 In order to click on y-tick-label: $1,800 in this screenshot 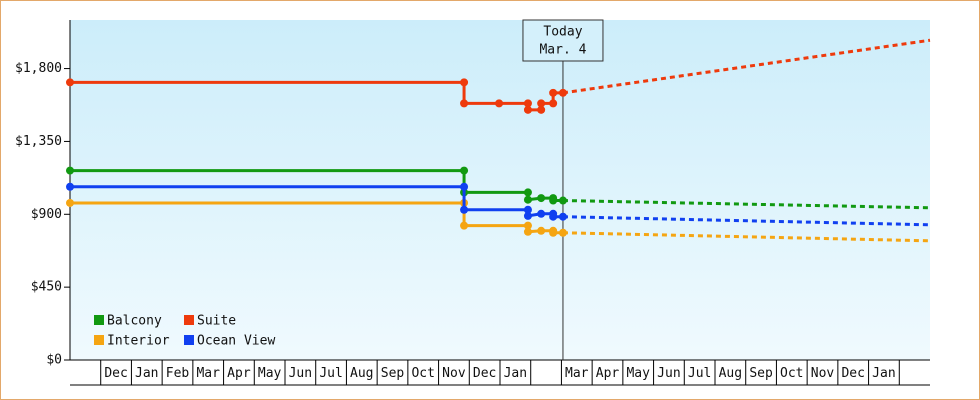, I will do `click(38, 68)`.